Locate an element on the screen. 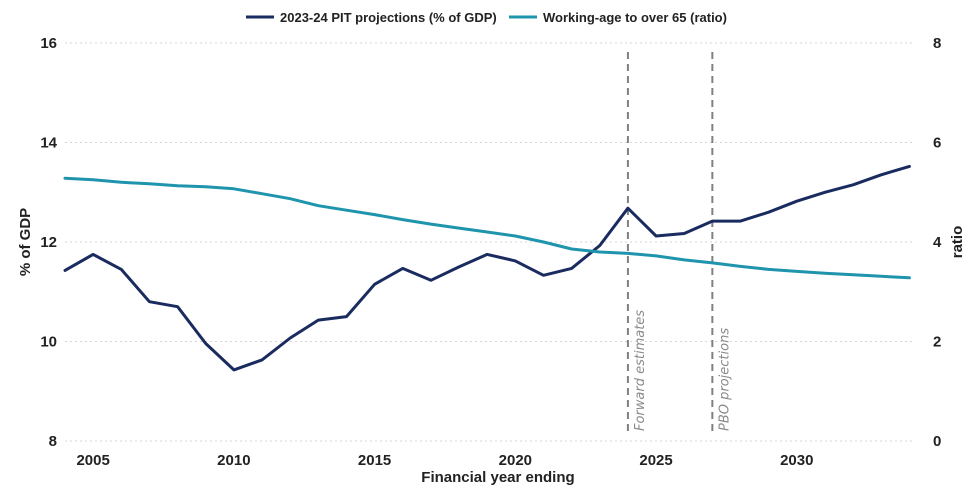 The width and height of the screenshot is (979, 492). x-tick-label: 2005 is located at coordinates (92, 460).